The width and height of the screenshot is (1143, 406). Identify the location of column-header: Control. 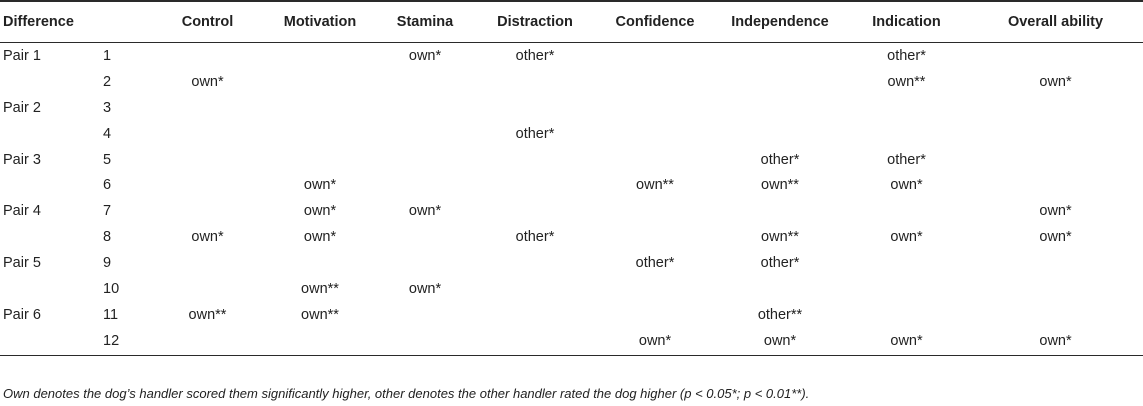
(207, 21).